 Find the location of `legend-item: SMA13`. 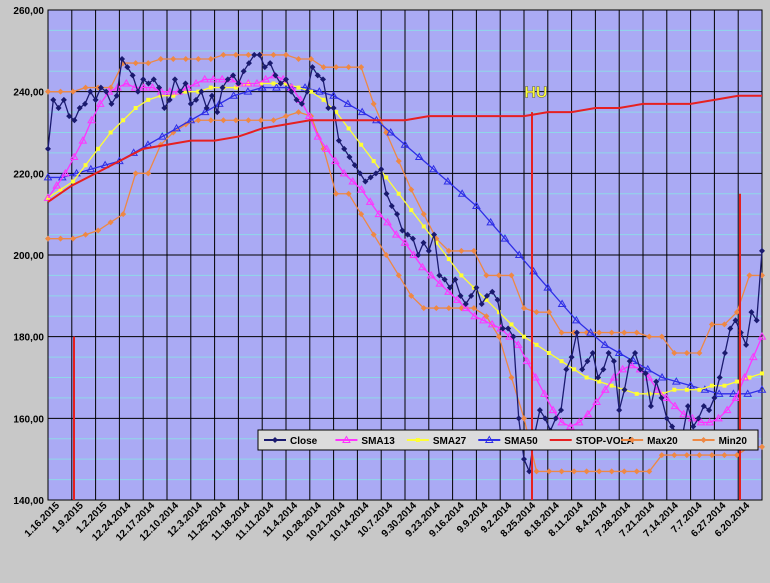

legend-item: SMA13 is located at coordinates (365, 441).